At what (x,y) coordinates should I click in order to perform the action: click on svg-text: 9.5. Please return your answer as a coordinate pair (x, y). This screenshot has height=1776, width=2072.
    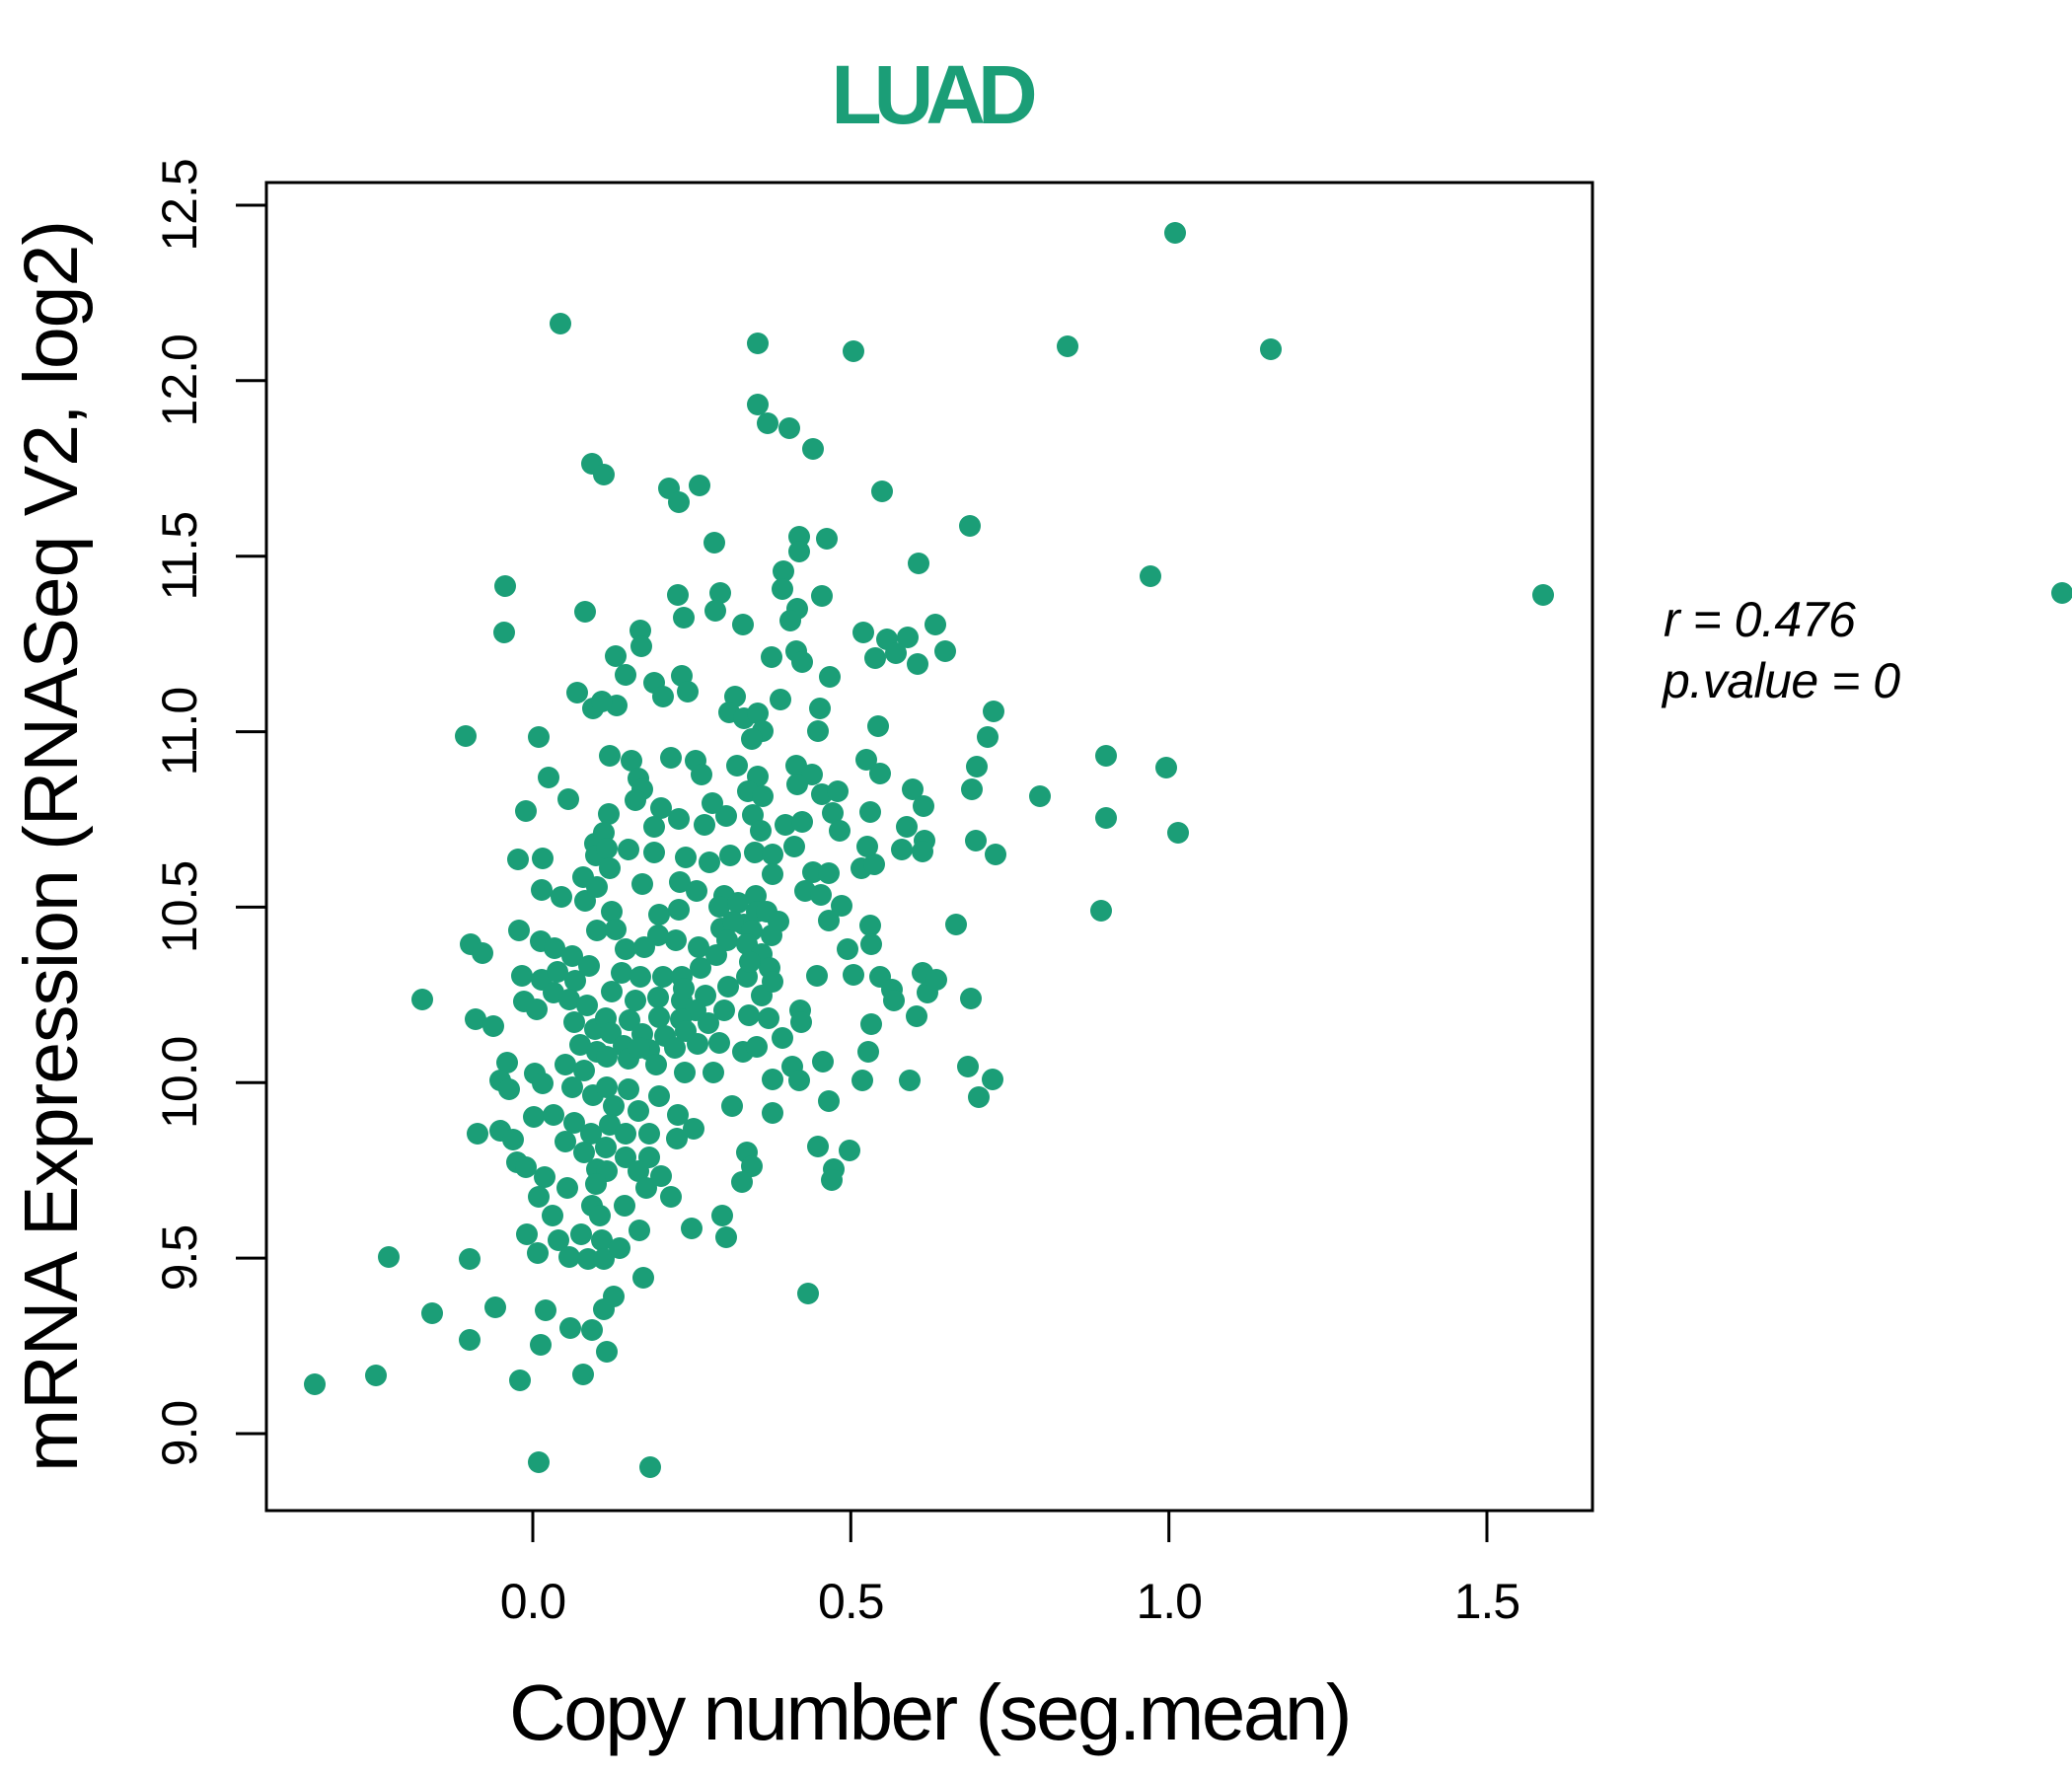
    Looking at the image, I should click on (179, 1259).